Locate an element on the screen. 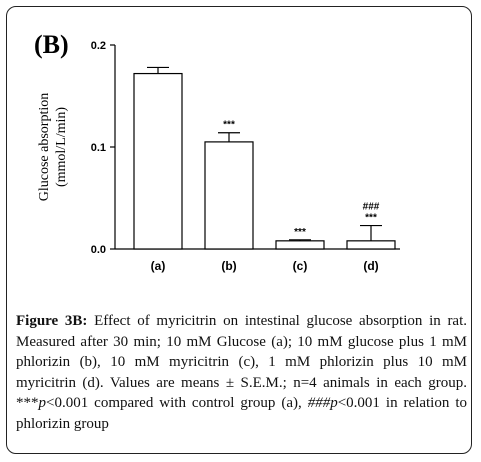 The image size is (481, 462). significance-label-1-0: *** is located at coordinates (229, 125).